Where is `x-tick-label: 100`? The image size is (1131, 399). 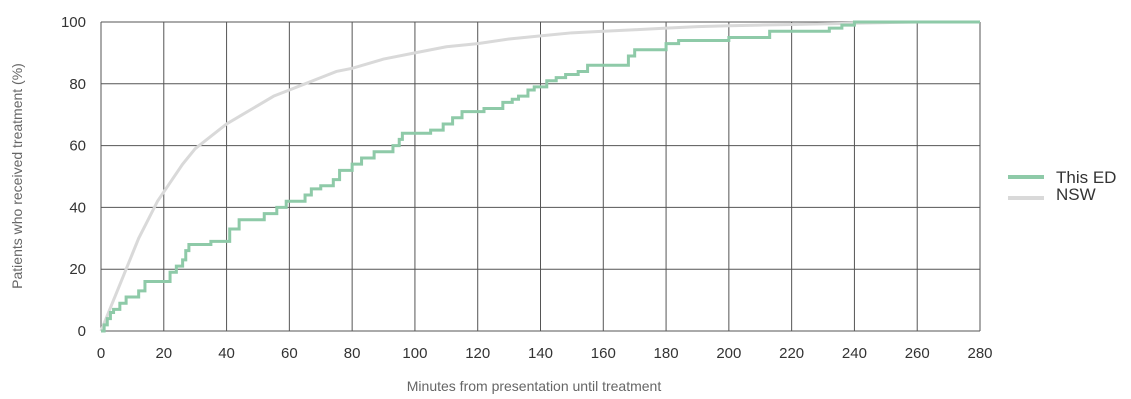
x-tick-label: 100 is located at coordinates (414, 353).